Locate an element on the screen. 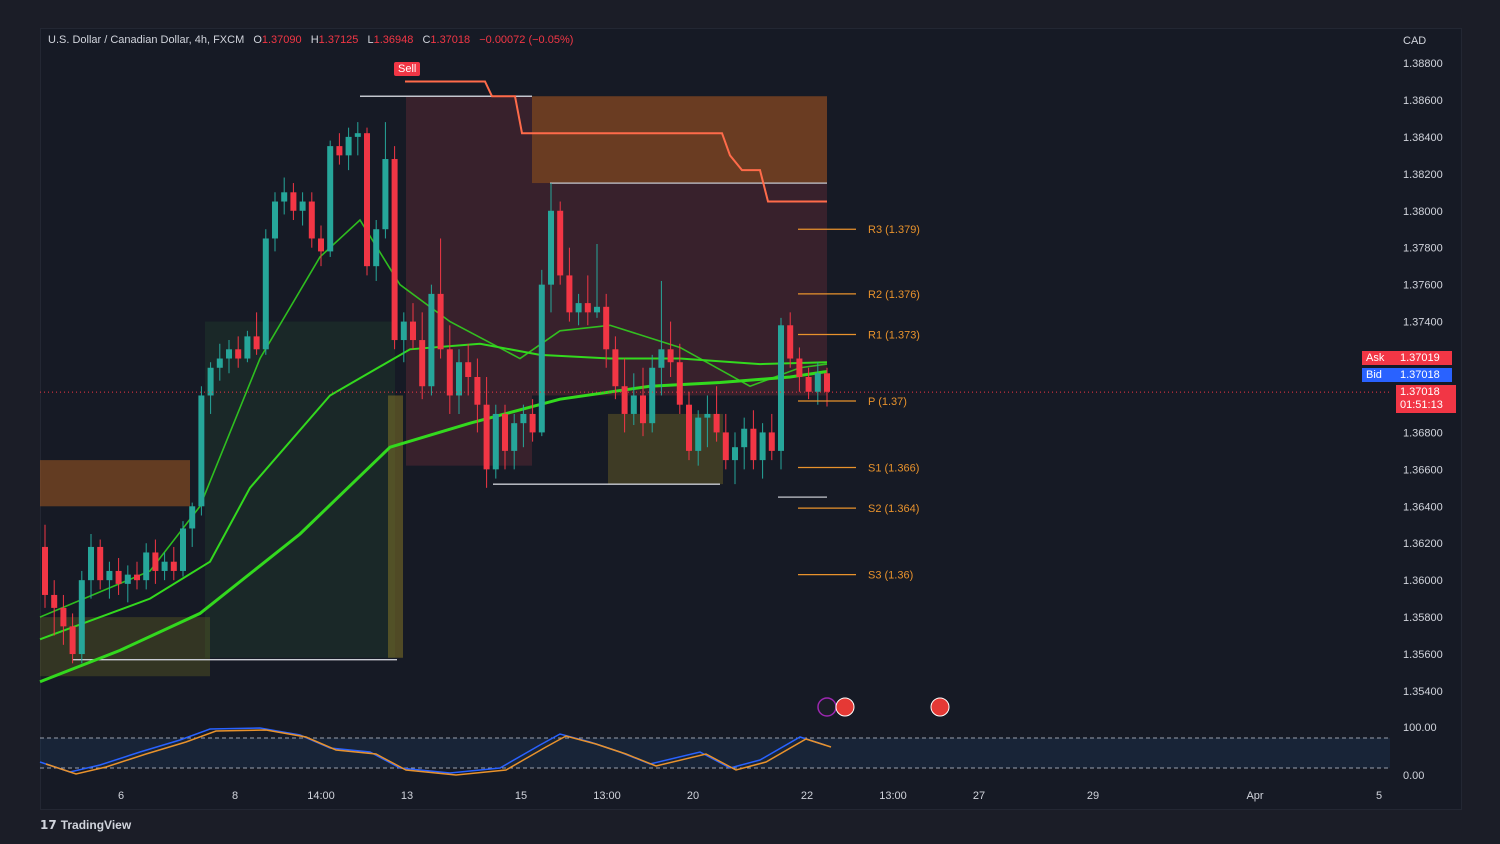 This screenshot has width=1500, height=844. time-tick: 8 is located at coordinates (235, 796).